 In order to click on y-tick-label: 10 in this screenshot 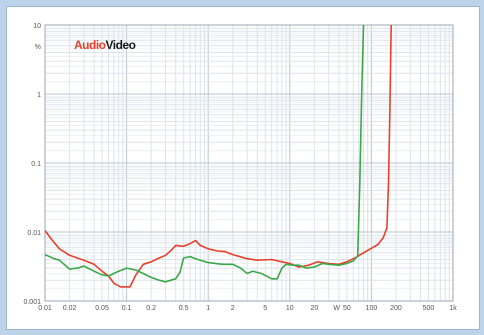, I will do `click(37, 26)`.